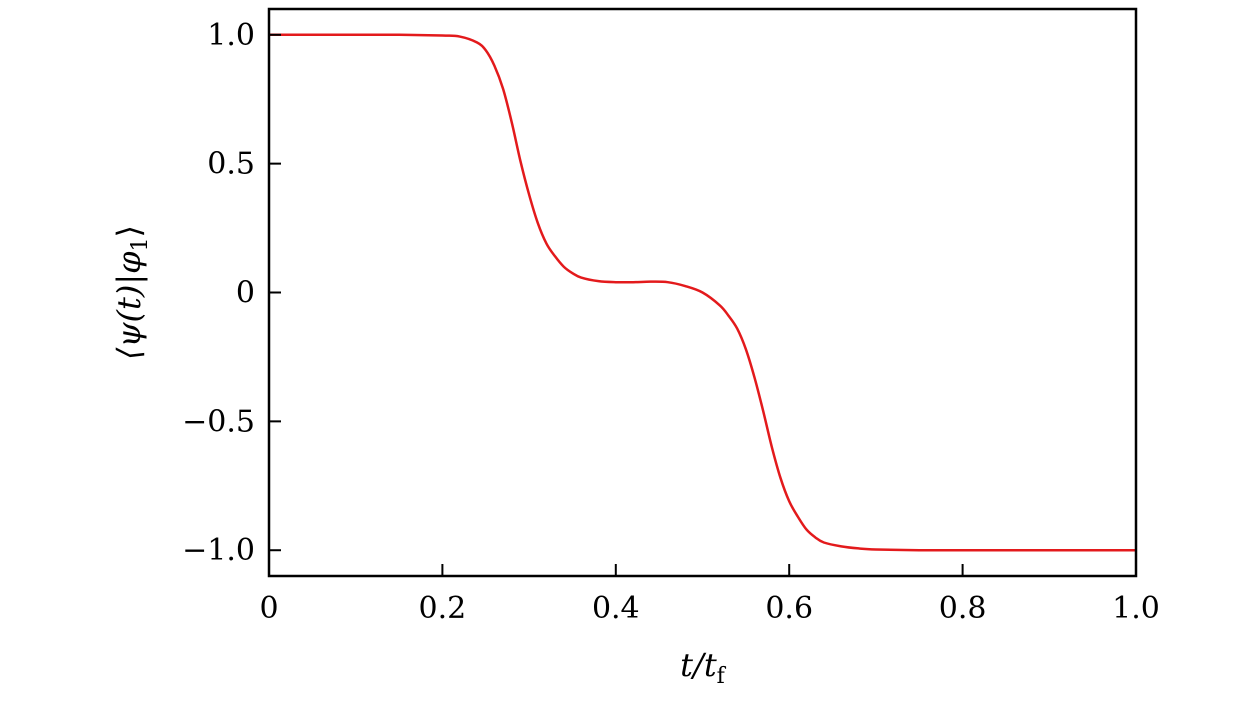 This screenshot has width=1260, height=701. Describe the element at coordinates (231, 35) in the screenshot. I see `y-tick-label: 1.0` at that location.